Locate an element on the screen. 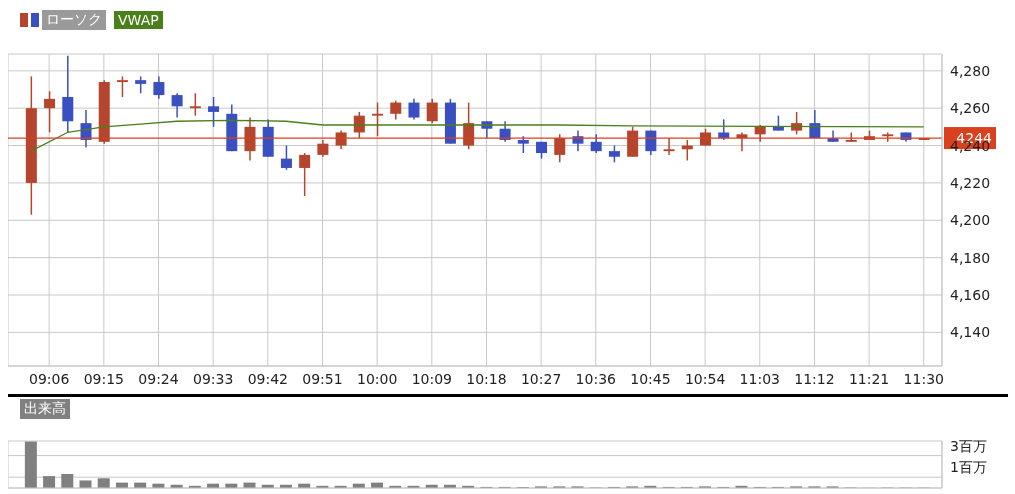 The width and height of the screenshot is (1015, 494). x-tick-label: 10:00 is located at coordinates (377, 378).